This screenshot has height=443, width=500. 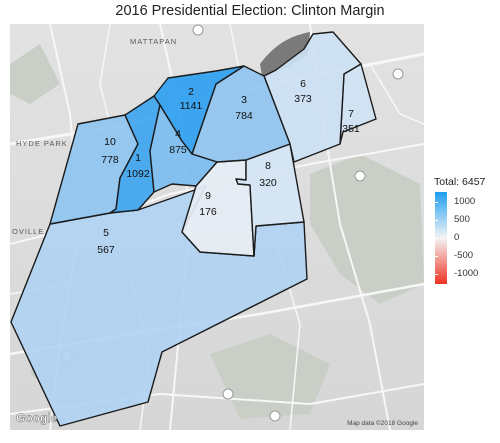 I want to click on precinct-8-shape, so click(x=270, y=200).